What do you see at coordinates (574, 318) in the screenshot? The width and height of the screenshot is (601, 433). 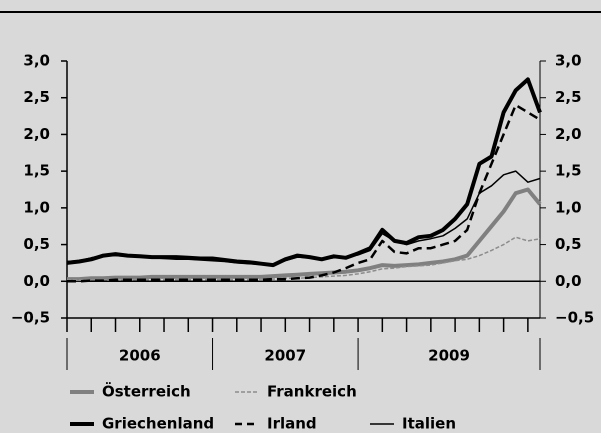 I see `y2-tick-label: −0,5` at bounding box center [574, 318].